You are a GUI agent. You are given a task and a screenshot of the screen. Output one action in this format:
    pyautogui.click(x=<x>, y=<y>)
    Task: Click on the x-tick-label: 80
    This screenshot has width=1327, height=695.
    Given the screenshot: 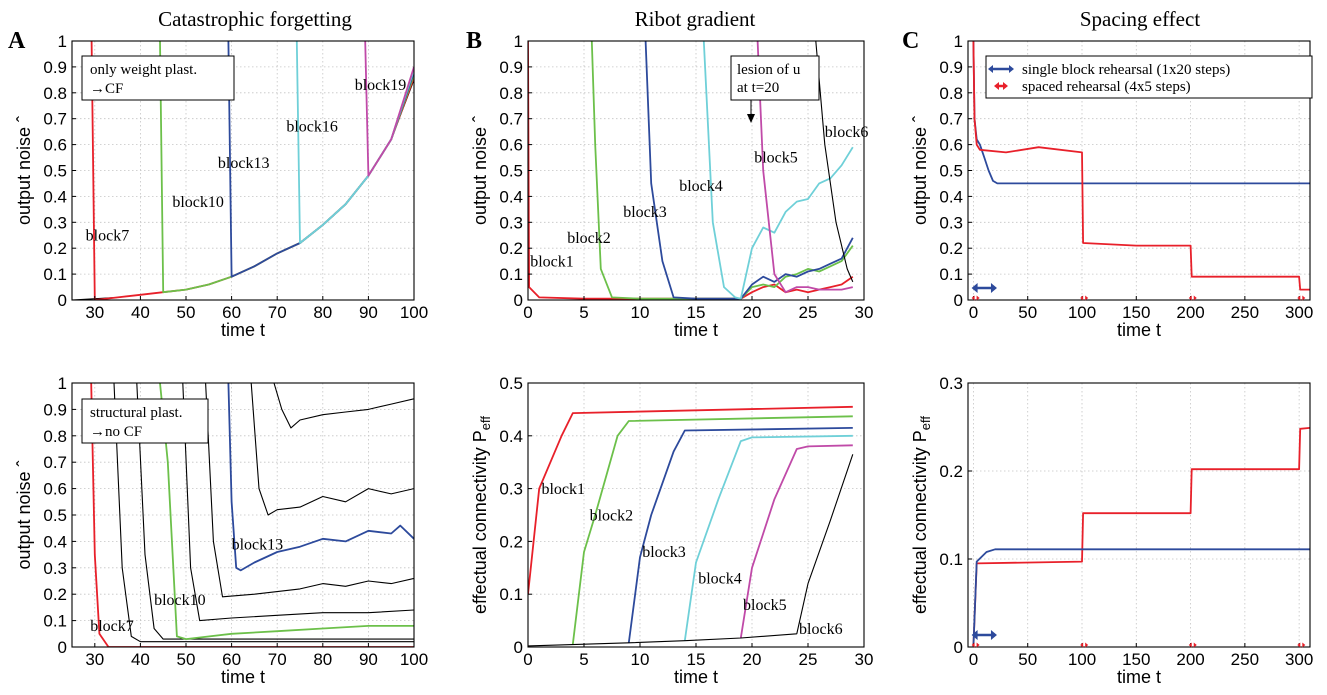 What is the action you would take?
    pyautogui.click(x=322, y=312)
    